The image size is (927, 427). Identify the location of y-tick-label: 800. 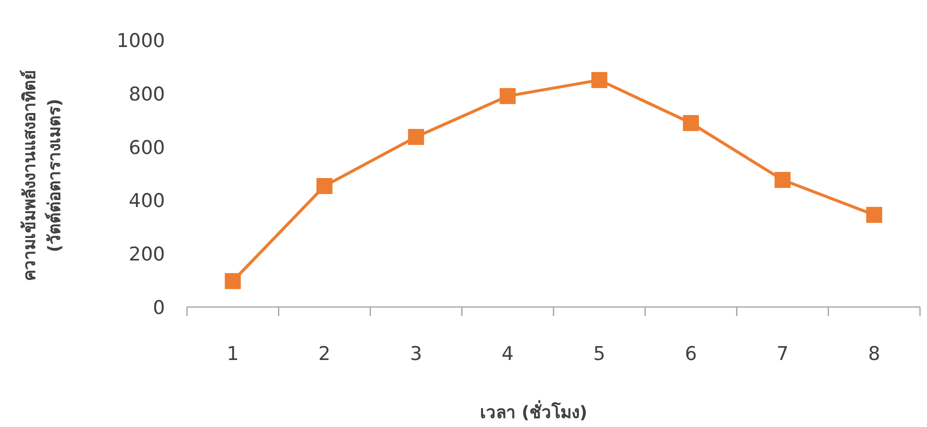
(146, 94).